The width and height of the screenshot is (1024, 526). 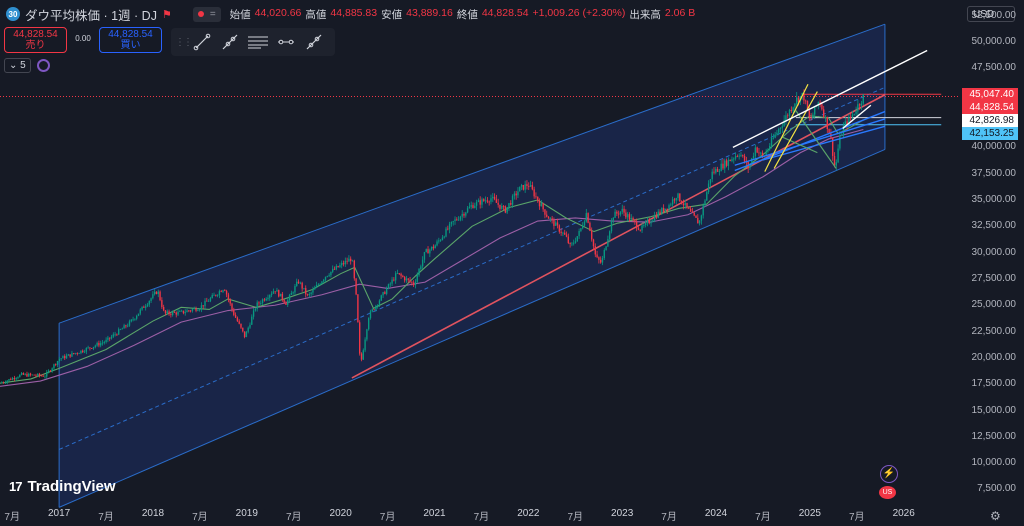 I want to click on month-tick-label: 7月, so click(x=481, y=517).